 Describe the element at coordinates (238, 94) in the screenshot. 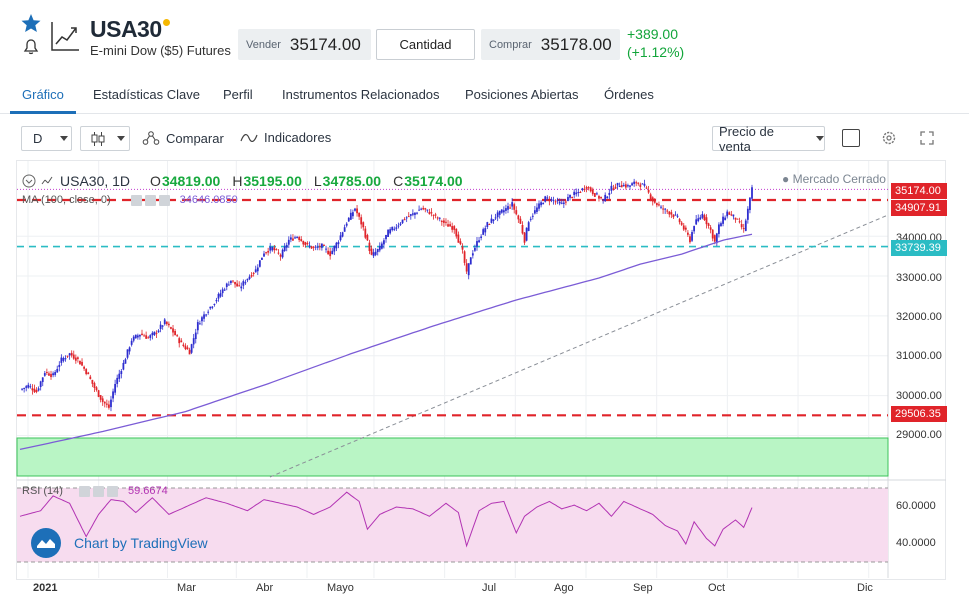

I see `tab-perfil: Perfil` at that location.